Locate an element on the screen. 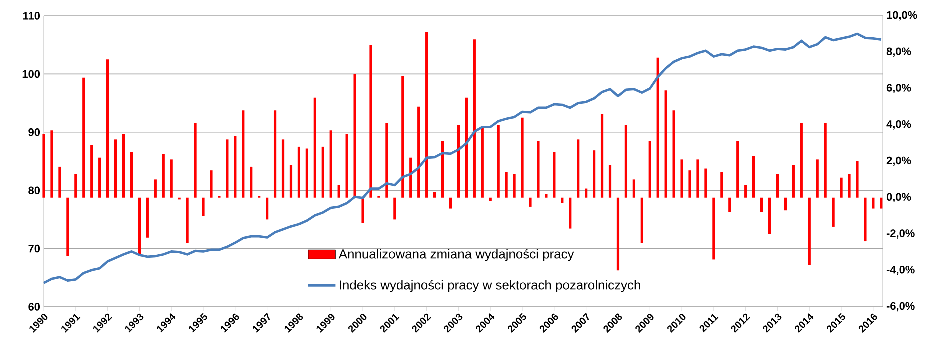 The image size is (945, 364). y2-tick-label: 6,0% is located at coordinates (899, 89).